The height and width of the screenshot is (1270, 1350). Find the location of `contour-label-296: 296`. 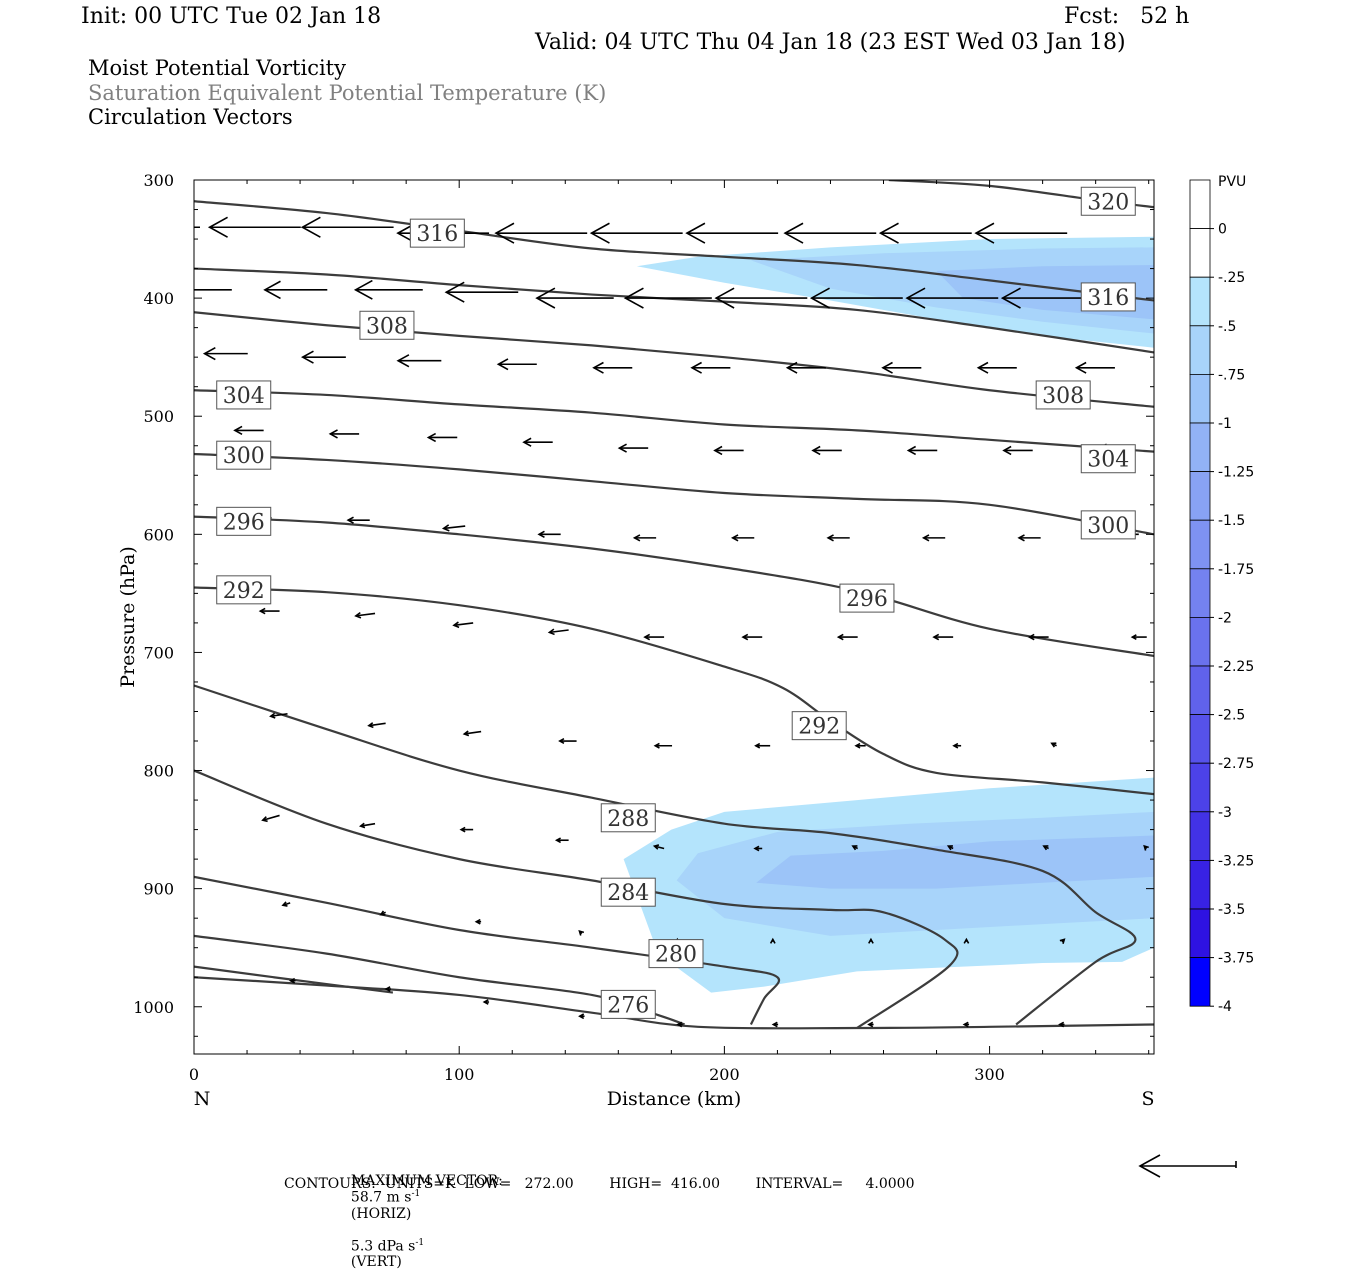

contour-label-296: 296 is located at coordinates (867, 598).